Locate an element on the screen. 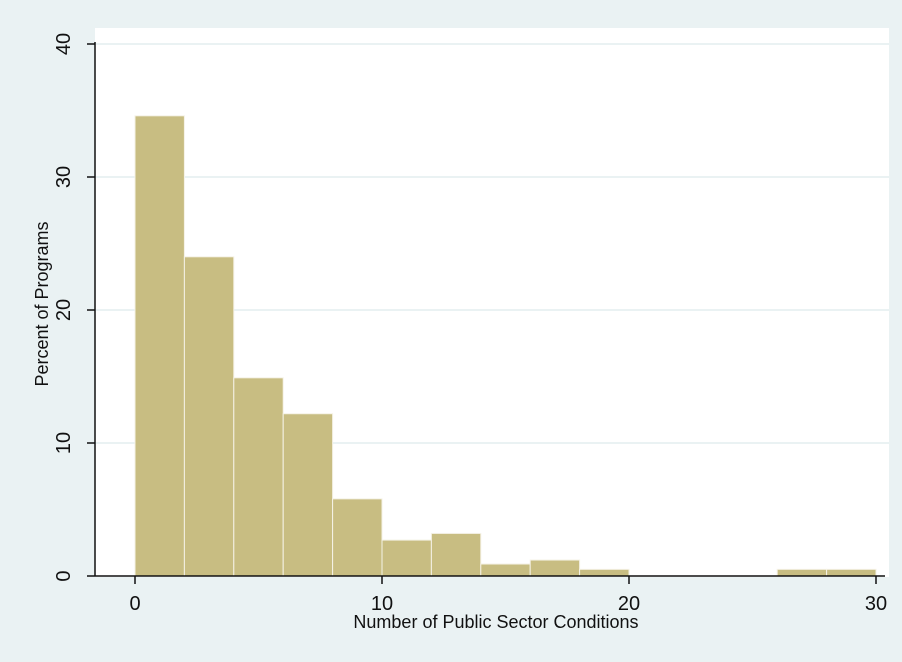  y-tick-label: 10 is located at coordinates (64, 443).